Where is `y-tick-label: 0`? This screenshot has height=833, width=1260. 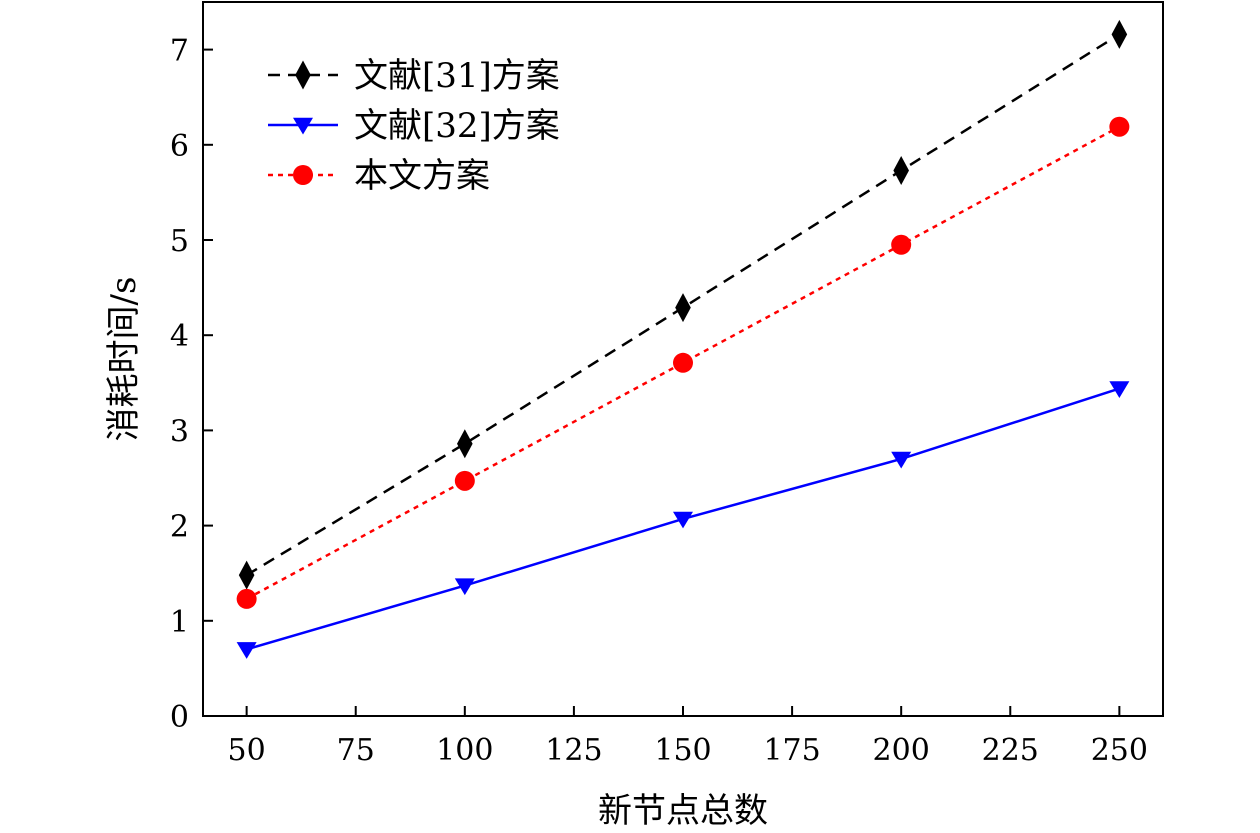 y-tick-label: 0 is located at coordinates (179, 717).